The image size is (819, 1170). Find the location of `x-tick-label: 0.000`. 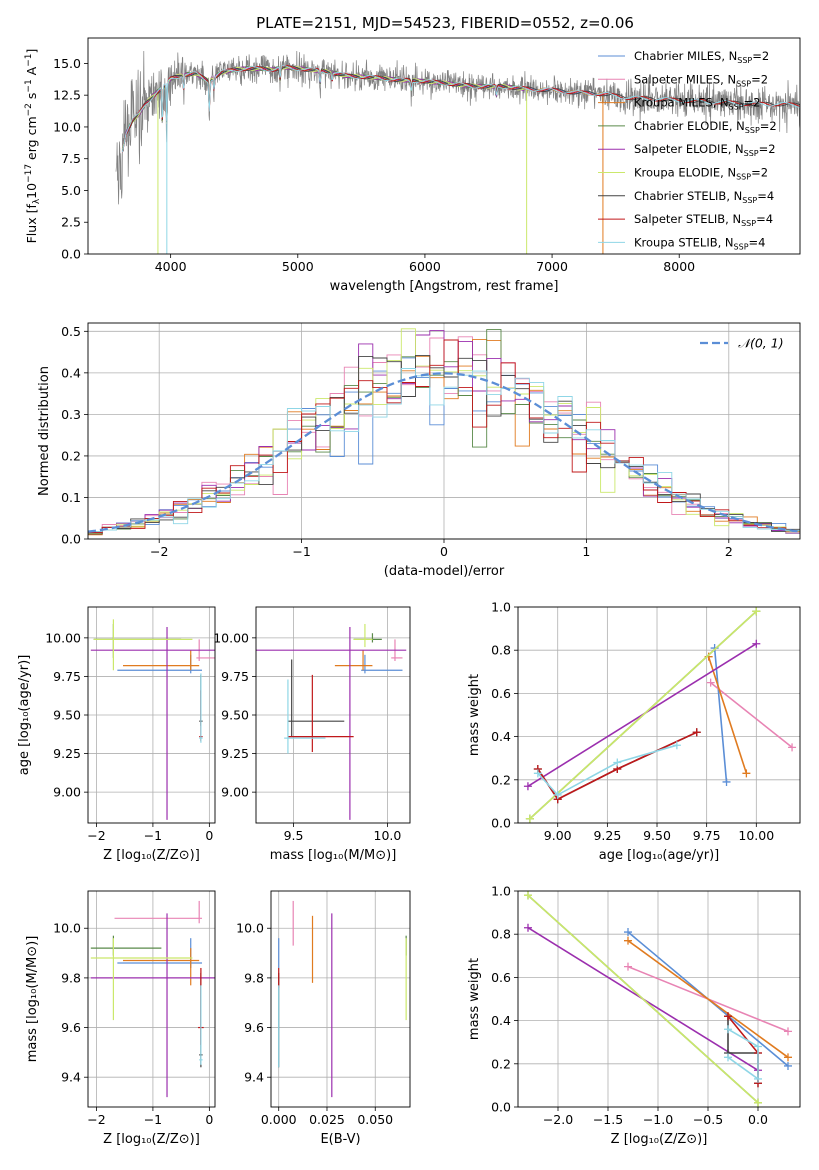

x-tick-label: 0.000 is located at coordinates (279, 1119).